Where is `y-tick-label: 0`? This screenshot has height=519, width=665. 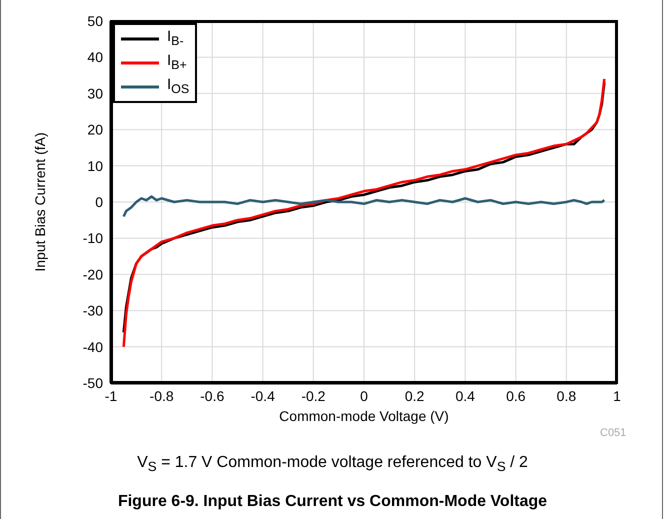
y-tick-label: 0 is located at coordinates (99, 202).